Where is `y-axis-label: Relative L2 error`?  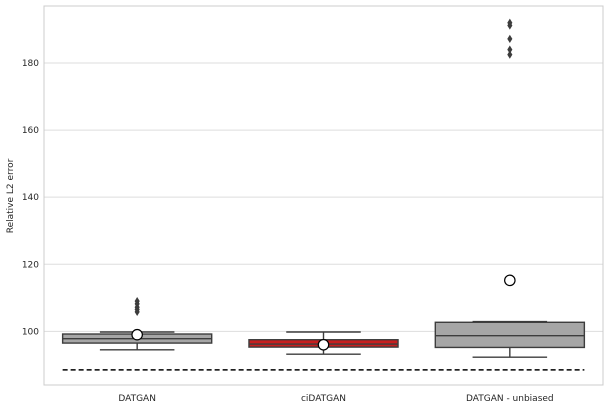 y-axis-label: Relative L2 error is located at coordinates (11, 195).